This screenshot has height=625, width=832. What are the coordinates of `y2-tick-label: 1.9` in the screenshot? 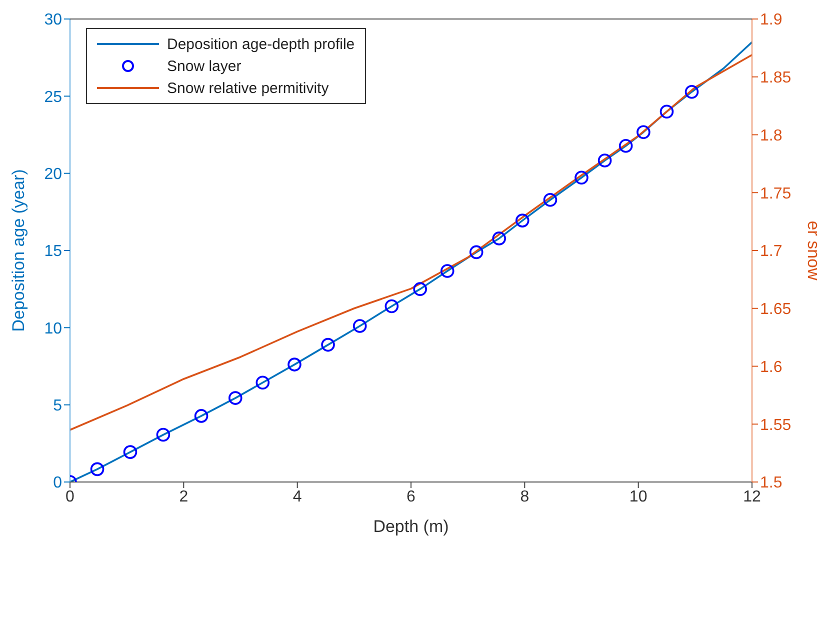 It's located at (771, 20).